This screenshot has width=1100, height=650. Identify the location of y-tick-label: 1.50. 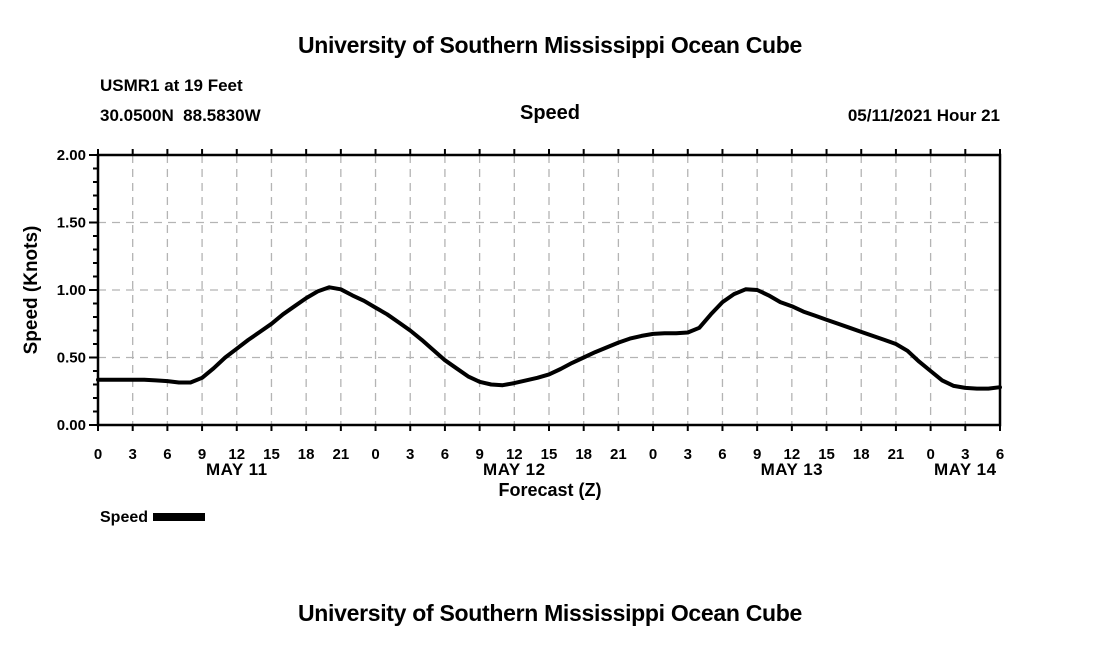
(71, 223).